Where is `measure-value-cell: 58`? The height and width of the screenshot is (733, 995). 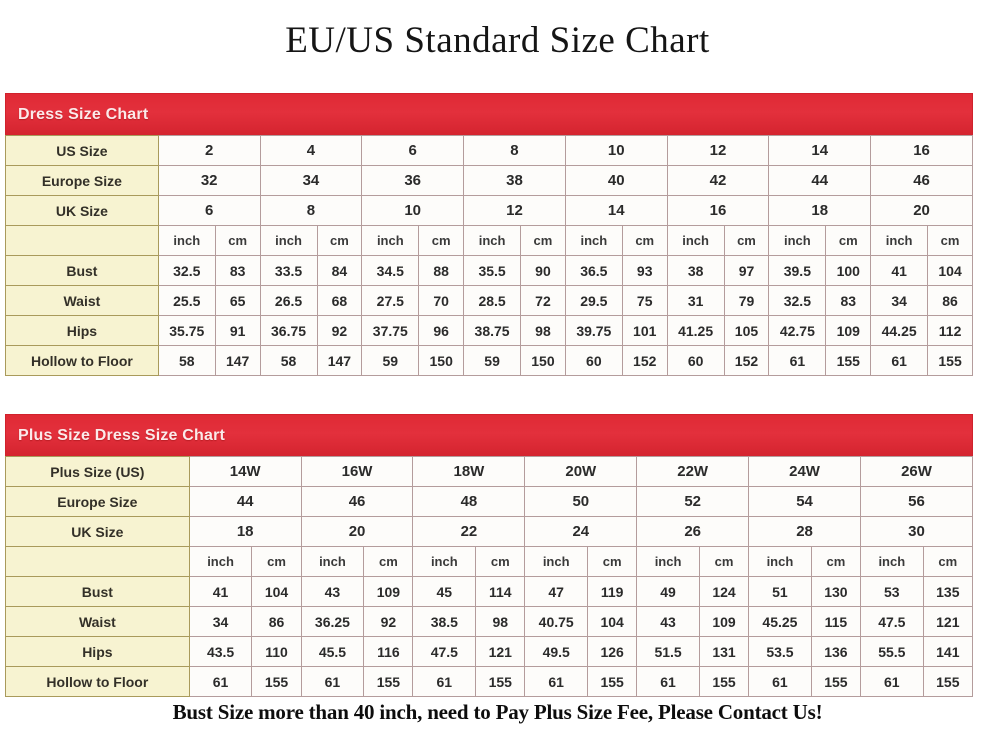
measure-value-cell: 58 is located at coordinates (288, 360).